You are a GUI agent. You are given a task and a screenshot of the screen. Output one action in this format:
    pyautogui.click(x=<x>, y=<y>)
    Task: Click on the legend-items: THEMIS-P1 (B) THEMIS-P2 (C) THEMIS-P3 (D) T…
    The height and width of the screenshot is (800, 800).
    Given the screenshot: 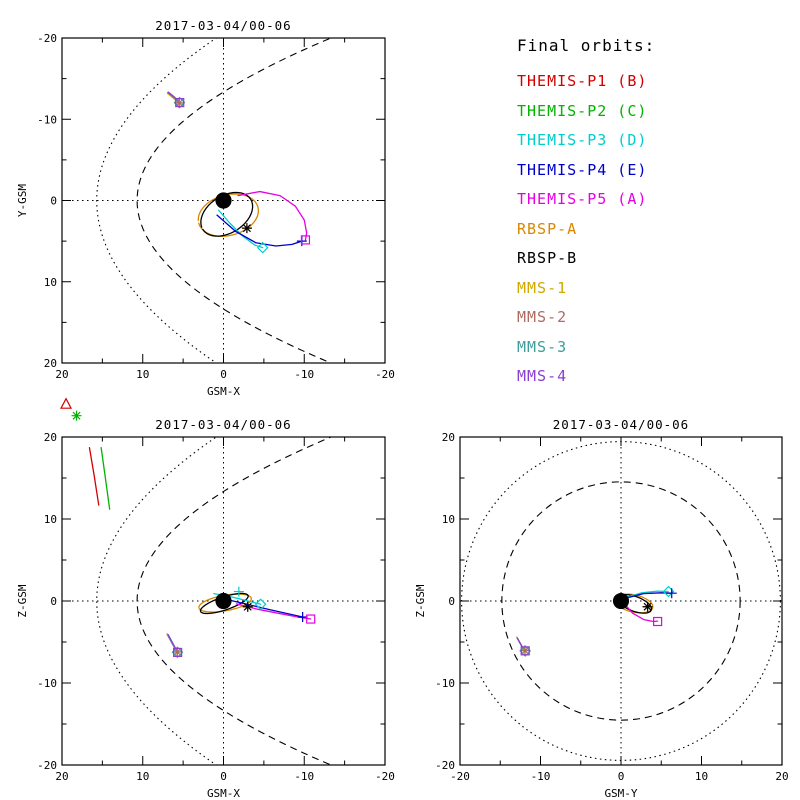 What is the action you would take?
    pyautogui.click(x=586, y=229)
    